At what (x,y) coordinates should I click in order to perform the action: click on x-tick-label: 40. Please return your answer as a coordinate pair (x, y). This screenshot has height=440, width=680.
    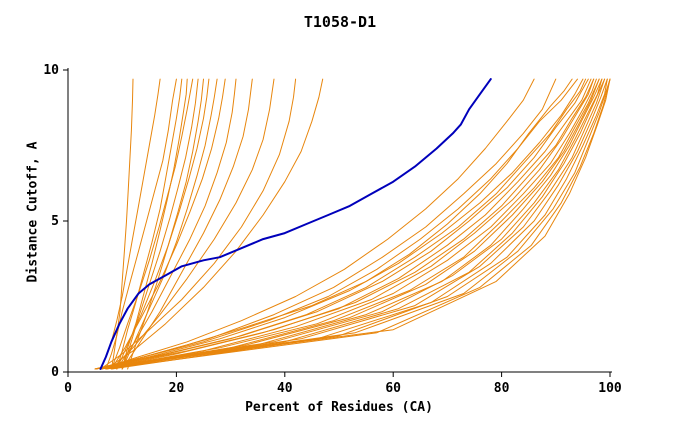
    Looking at the image, I should click on (285, 388).